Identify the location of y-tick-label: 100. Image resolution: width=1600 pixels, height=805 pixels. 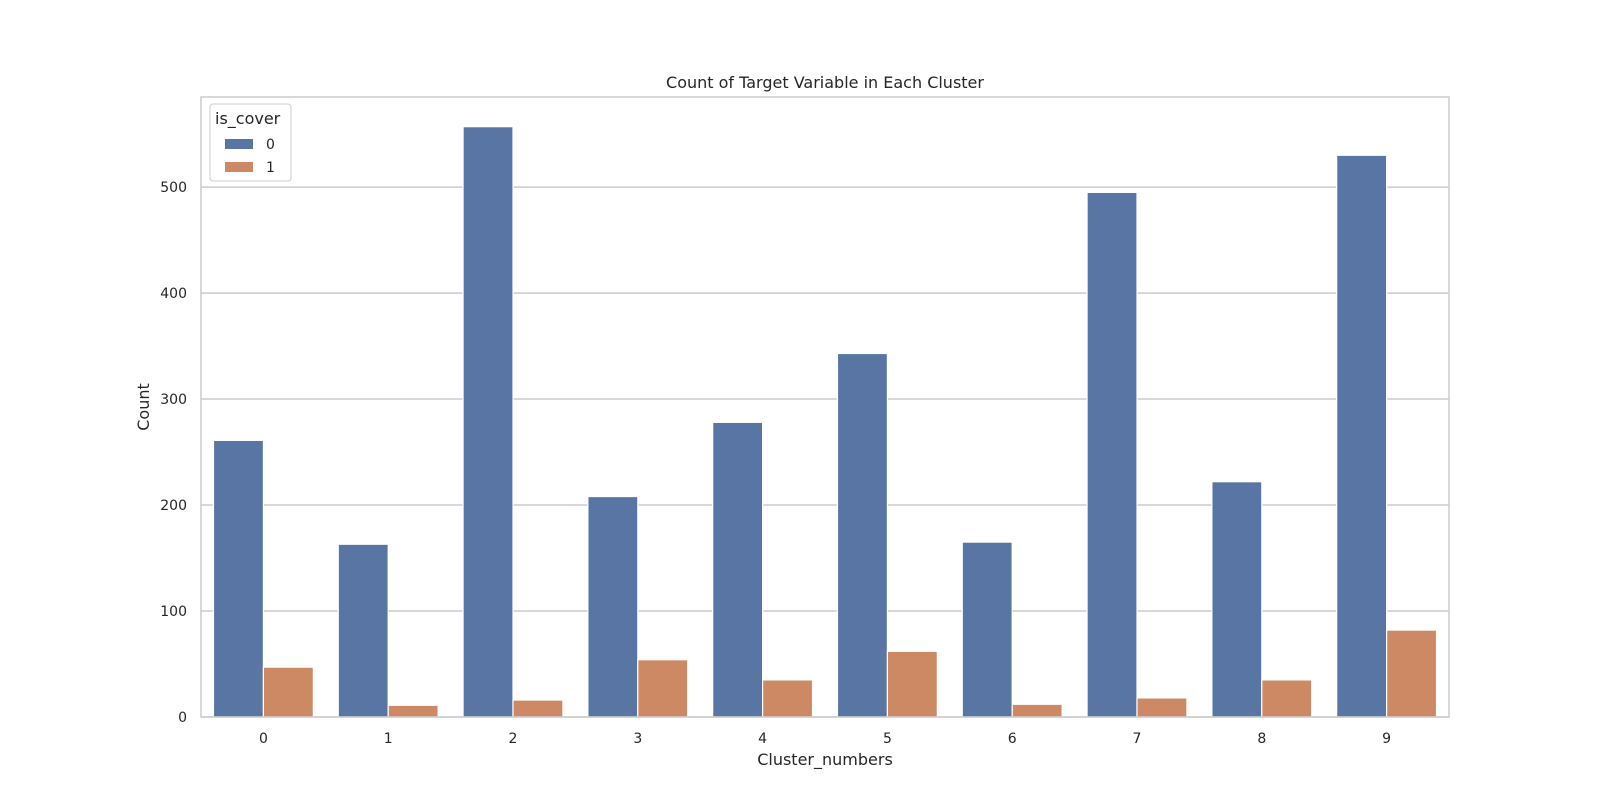
(173, 612).